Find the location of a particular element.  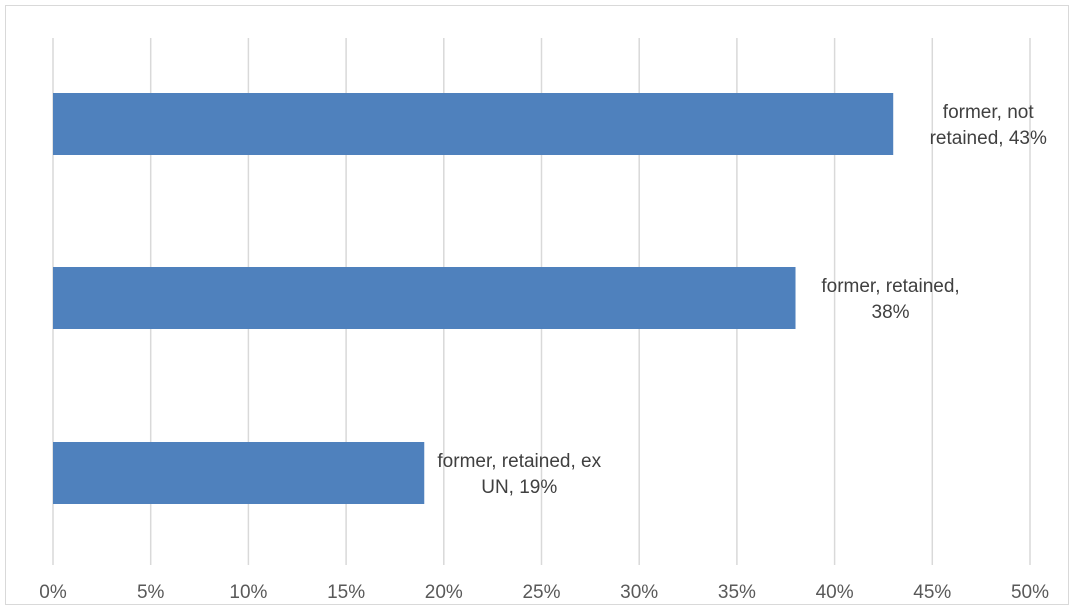

x-tick-label: 35% is located at coordinates (737, 592).